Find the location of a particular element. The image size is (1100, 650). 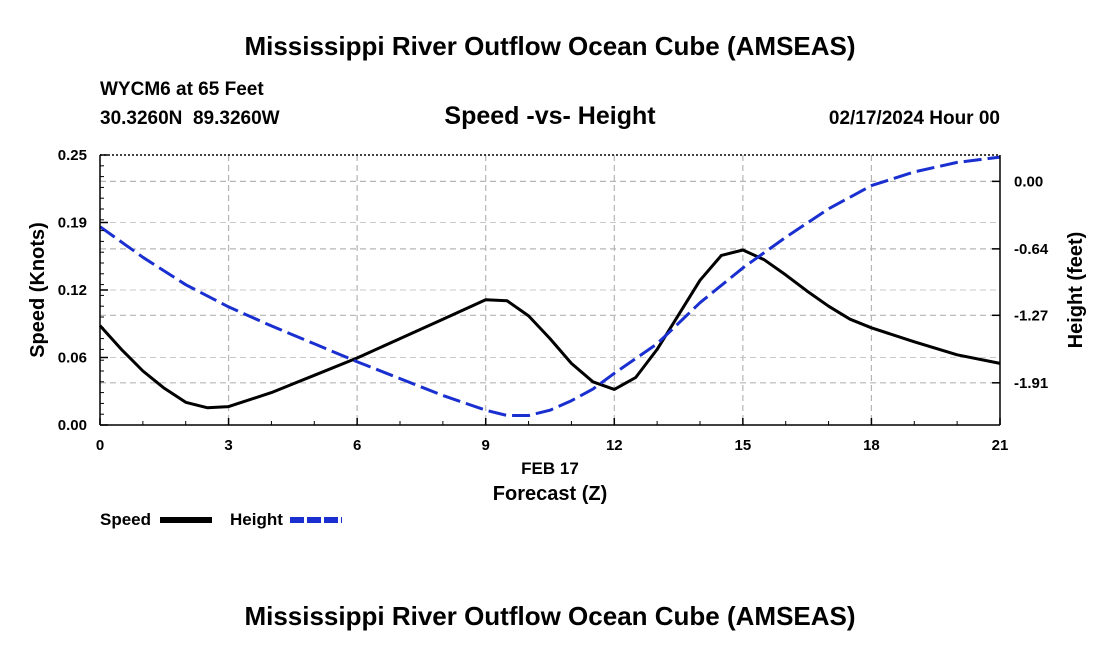

x-axis-date: FEB 17 is located at coordinates (550, 468).